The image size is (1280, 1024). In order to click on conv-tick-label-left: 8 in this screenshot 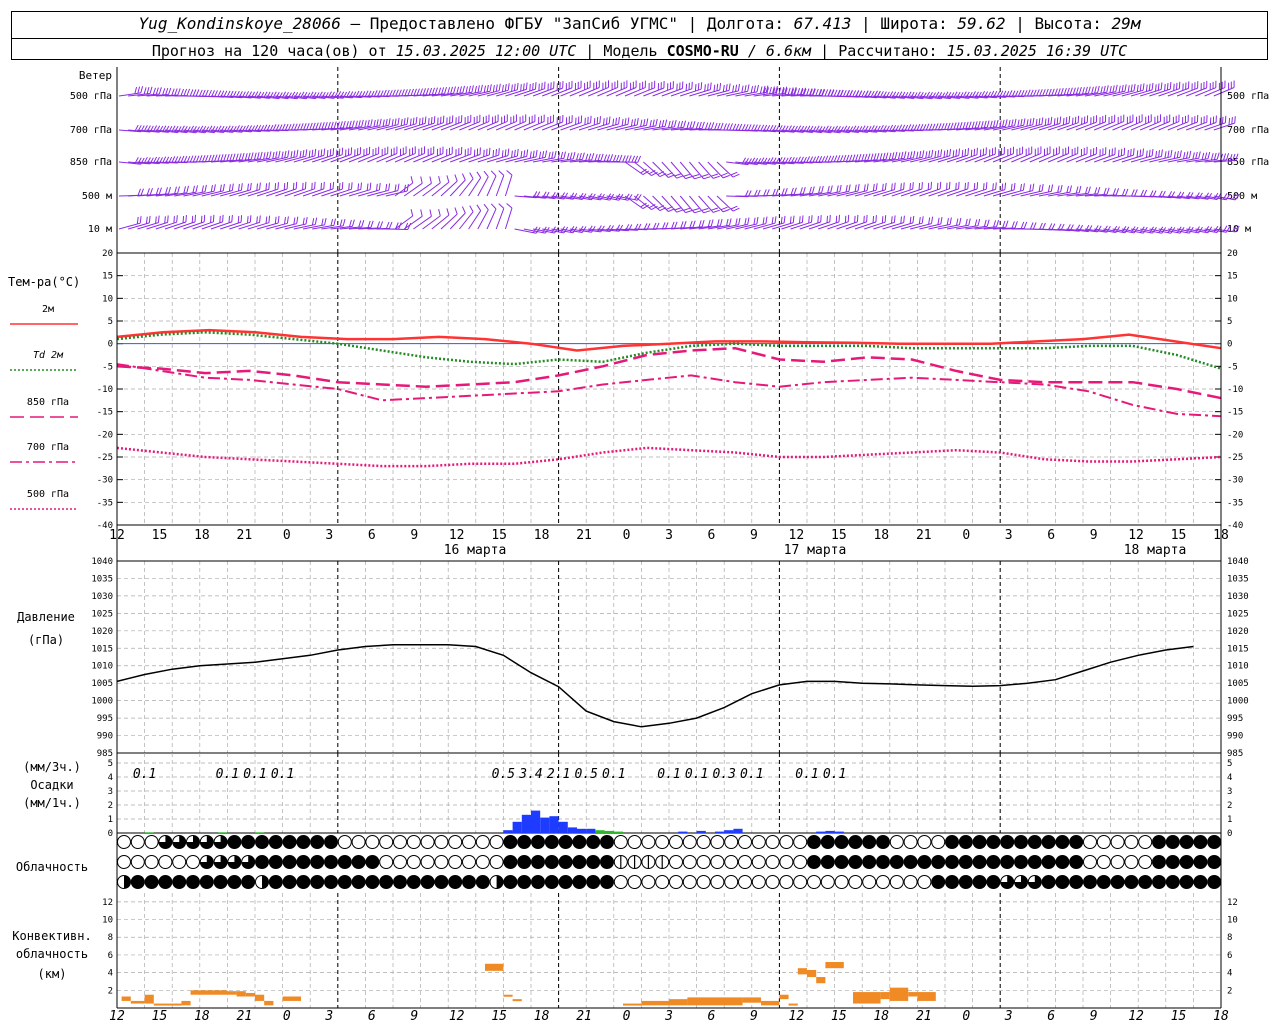, I will do `click(110, 938)`.